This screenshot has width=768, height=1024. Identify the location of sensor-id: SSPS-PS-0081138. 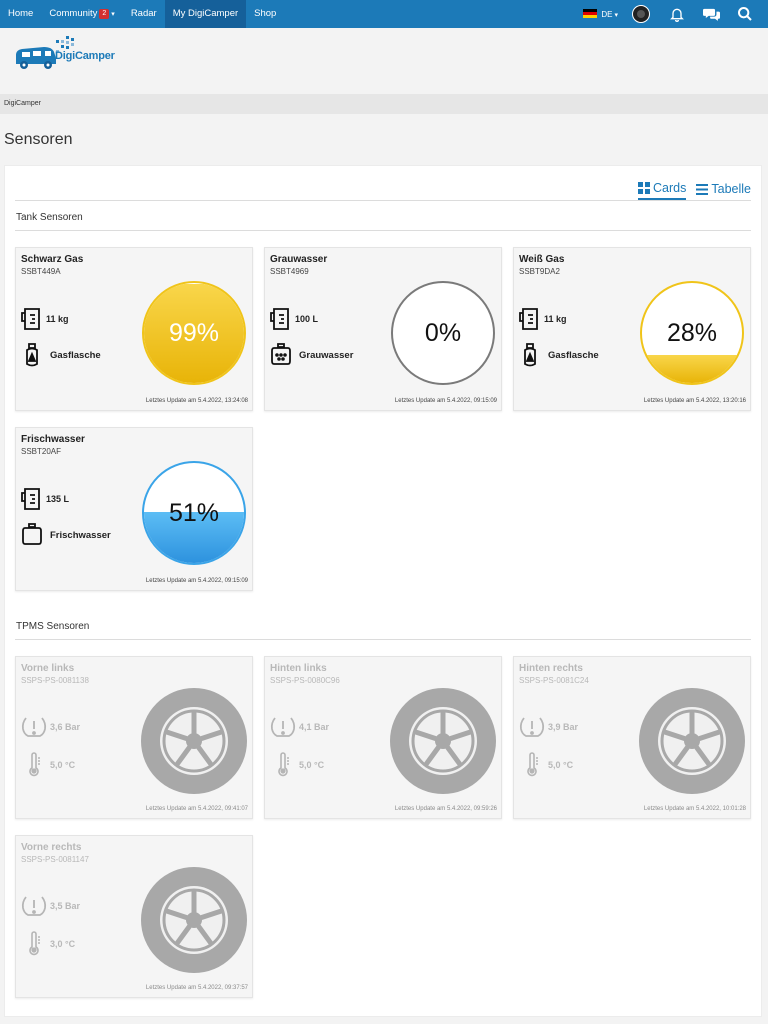
(55, 680).